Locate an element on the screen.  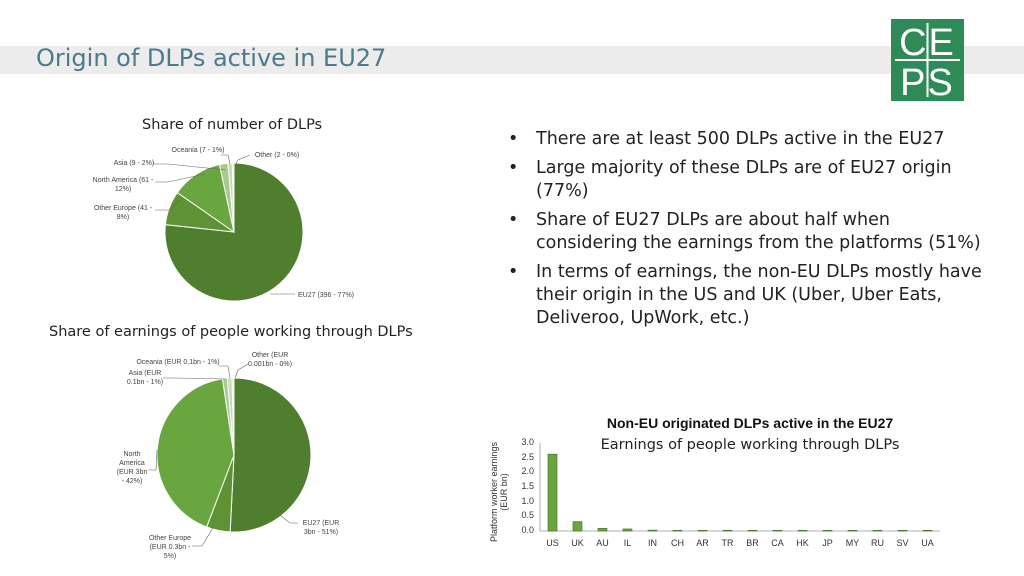
x-tick-label: BR is located at coordinates (752, 543).